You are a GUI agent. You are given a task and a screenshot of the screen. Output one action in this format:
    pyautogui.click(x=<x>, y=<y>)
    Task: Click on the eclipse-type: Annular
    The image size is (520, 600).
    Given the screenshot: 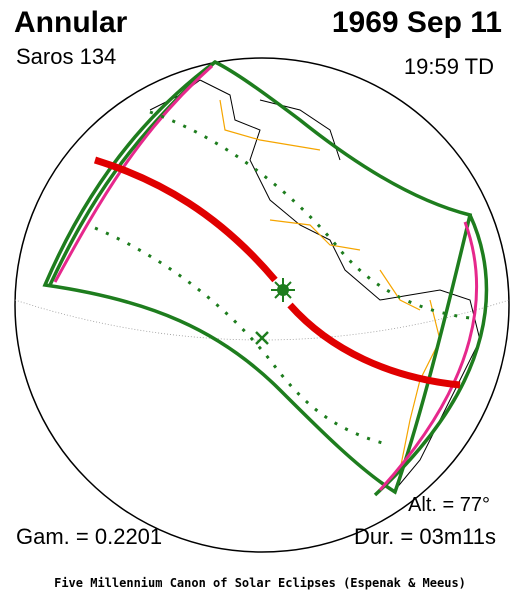 What is the action you would take?
    pyautogui.click(x=71, y=22)
    